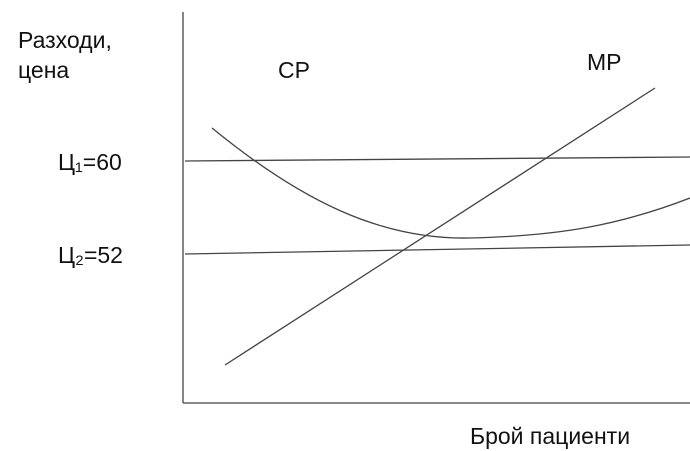 Image resolution: width=690 pixels, height=451 pixels. What do you see at coordinates (550, 436) in the screenshot?
I see `x-axis-label: Брой пациенти` at bounding box center [550, 436].